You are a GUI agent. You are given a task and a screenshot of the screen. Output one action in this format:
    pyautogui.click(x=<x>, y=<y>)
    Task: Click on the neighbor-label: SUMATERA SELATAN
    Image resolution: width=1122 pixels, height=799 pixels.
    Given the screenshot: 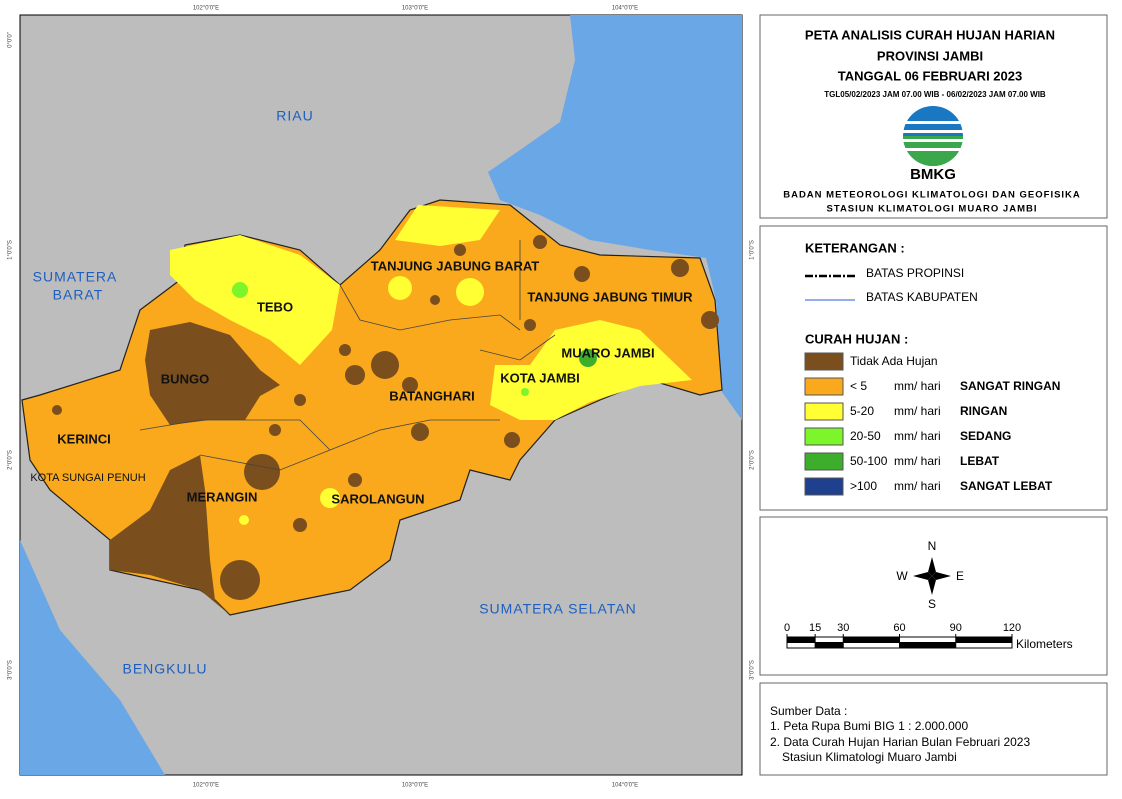 What is the action you would take?
    pyautogui.click(x=558, y=609)
    